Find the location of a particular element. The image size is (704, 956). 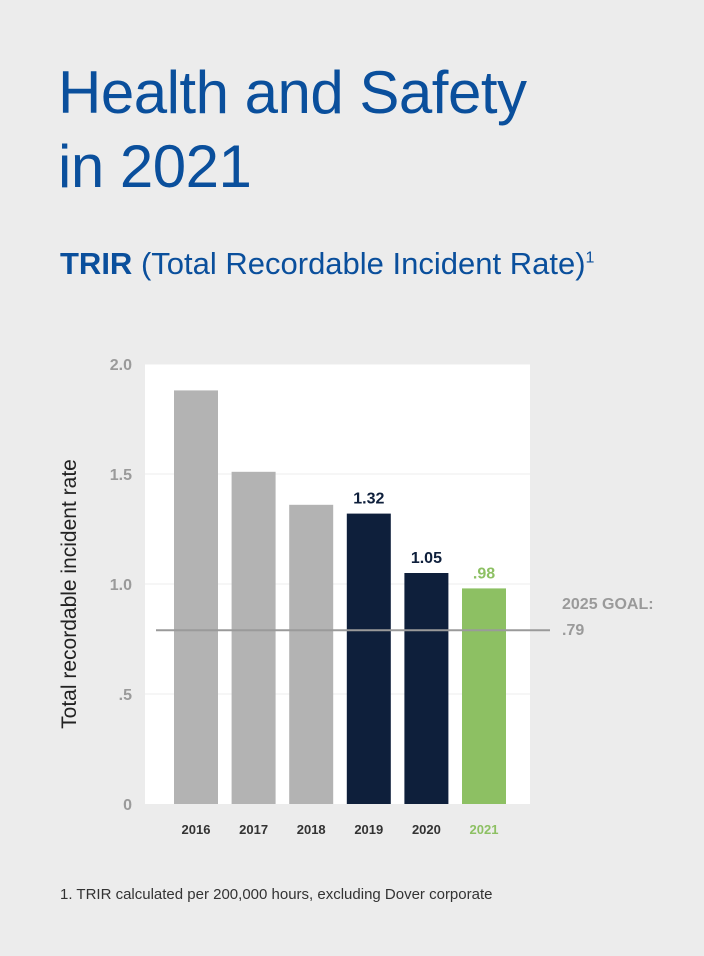

x-tick-label: 2021 is located at coordinates (484, 829).